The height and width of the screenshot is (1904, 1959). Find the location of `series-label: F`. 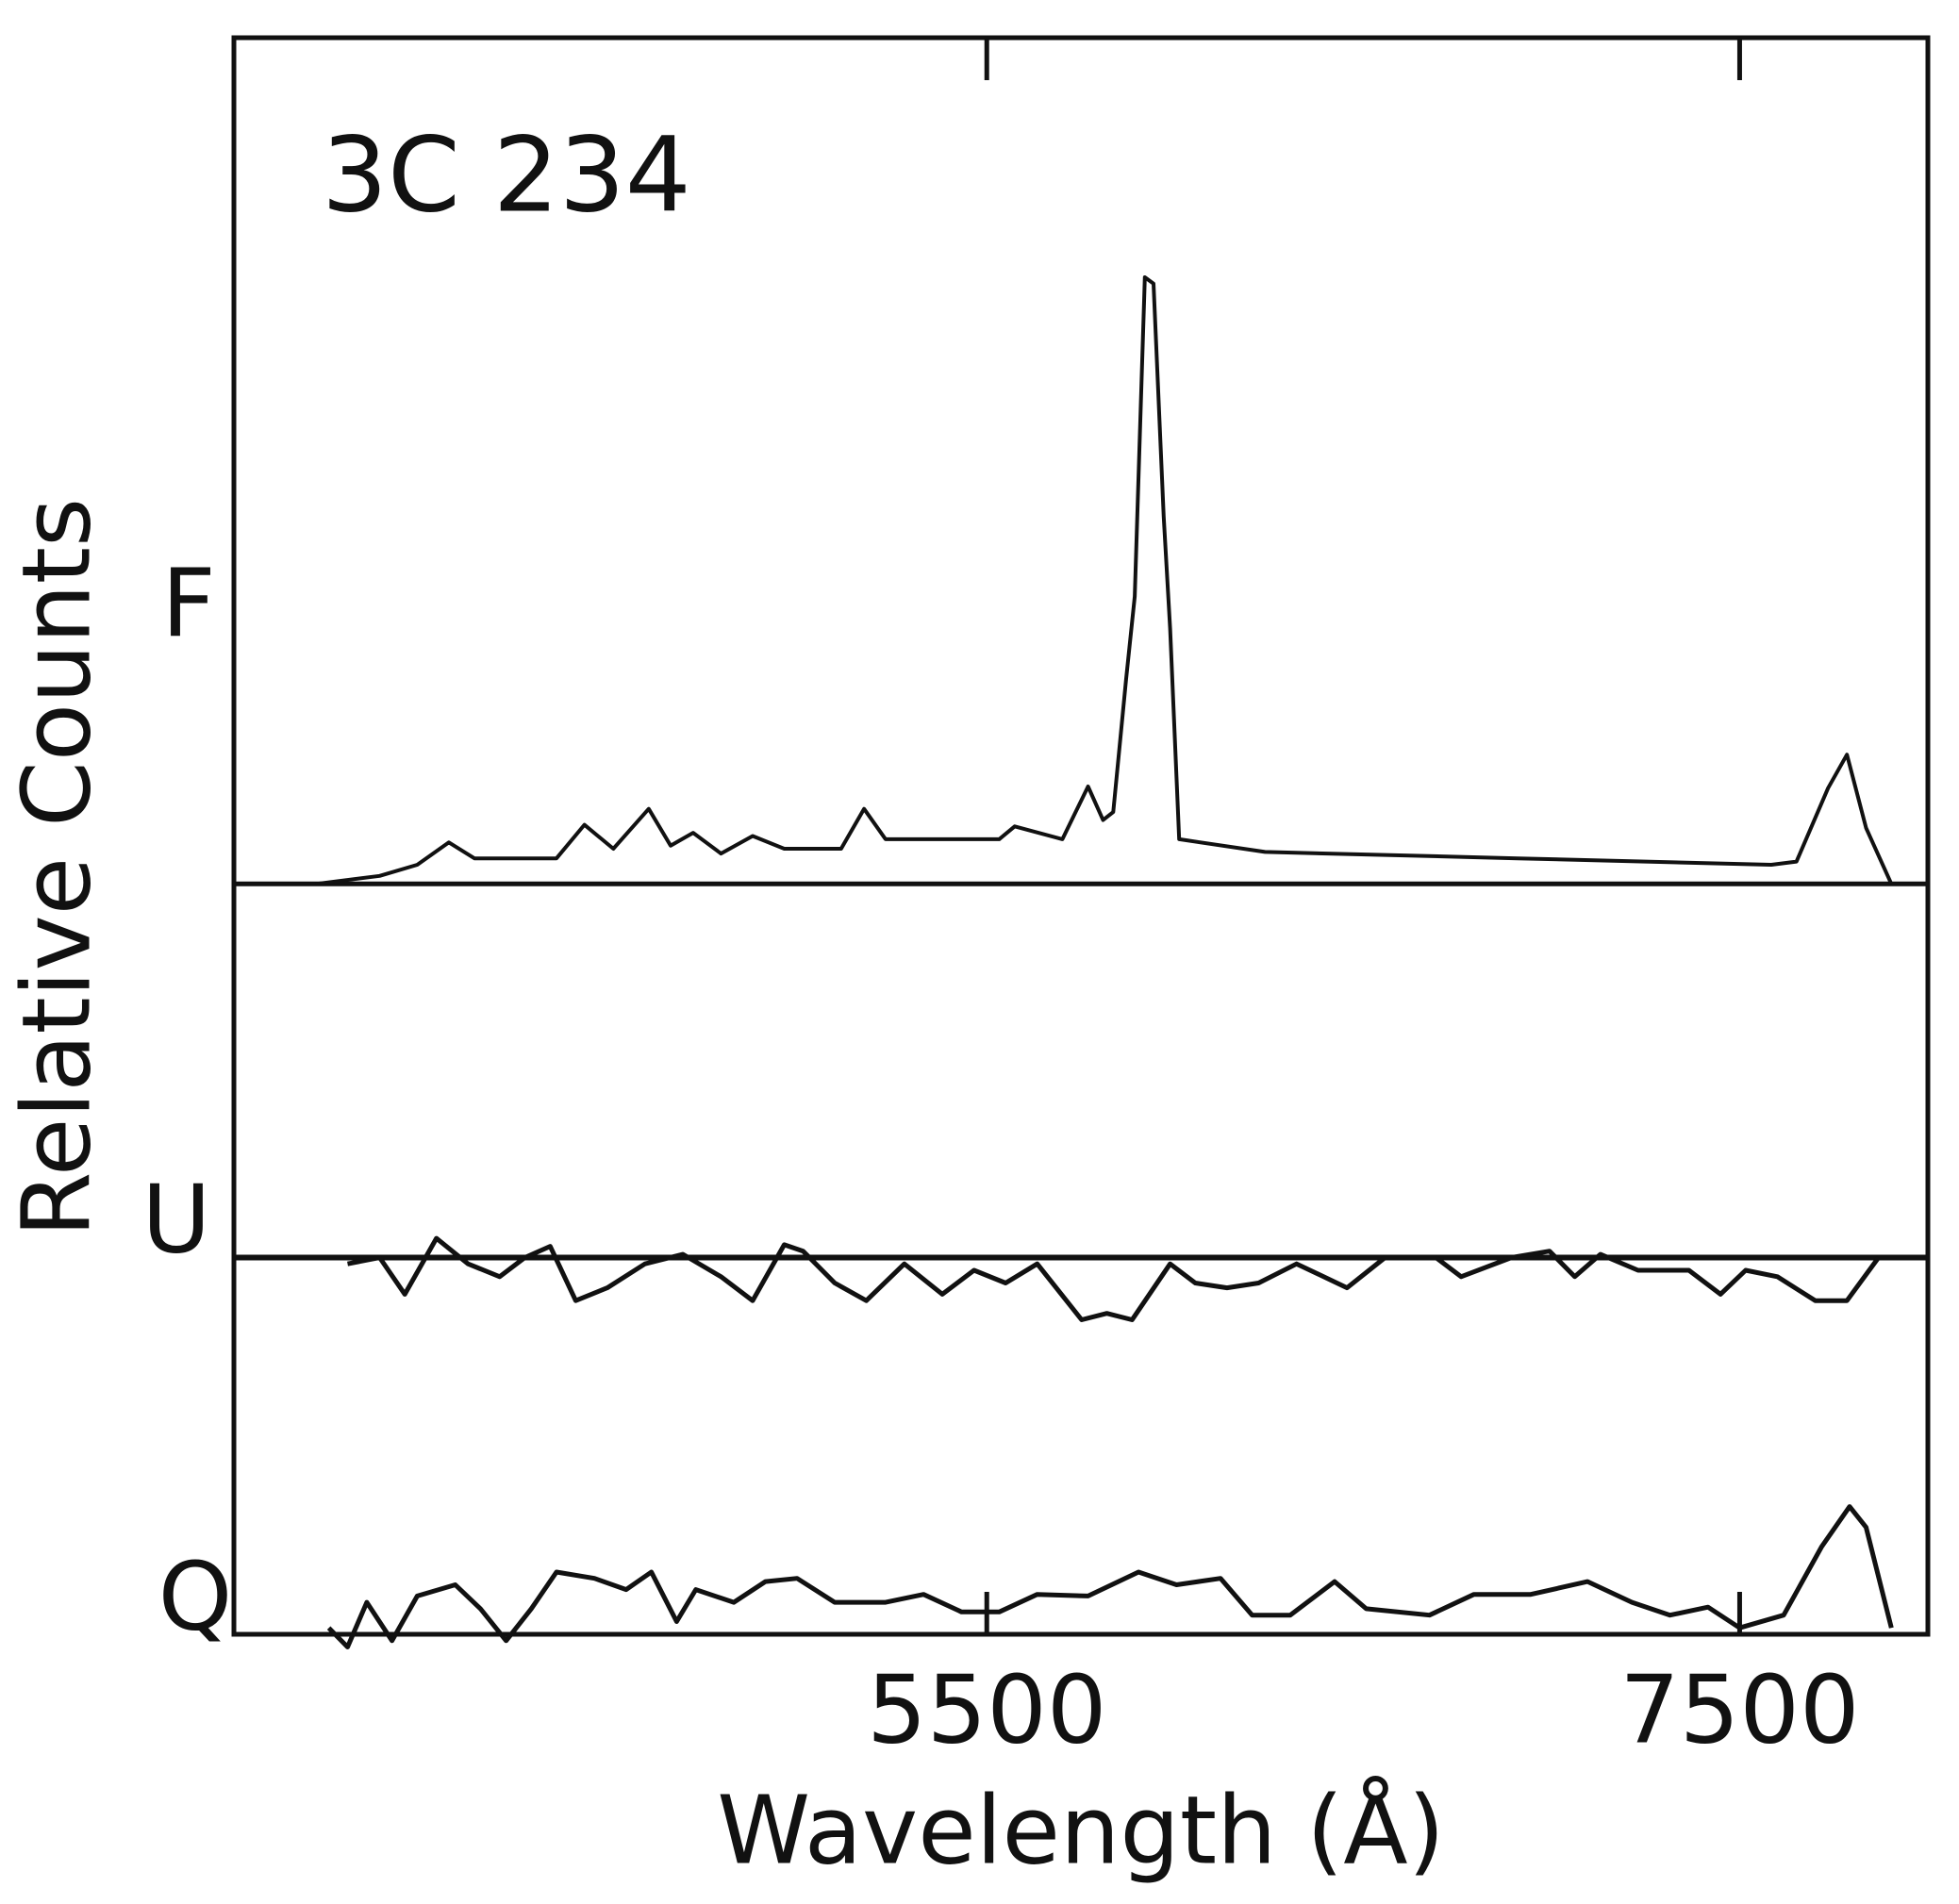

series-label: F is located at coordinates (188, 603).